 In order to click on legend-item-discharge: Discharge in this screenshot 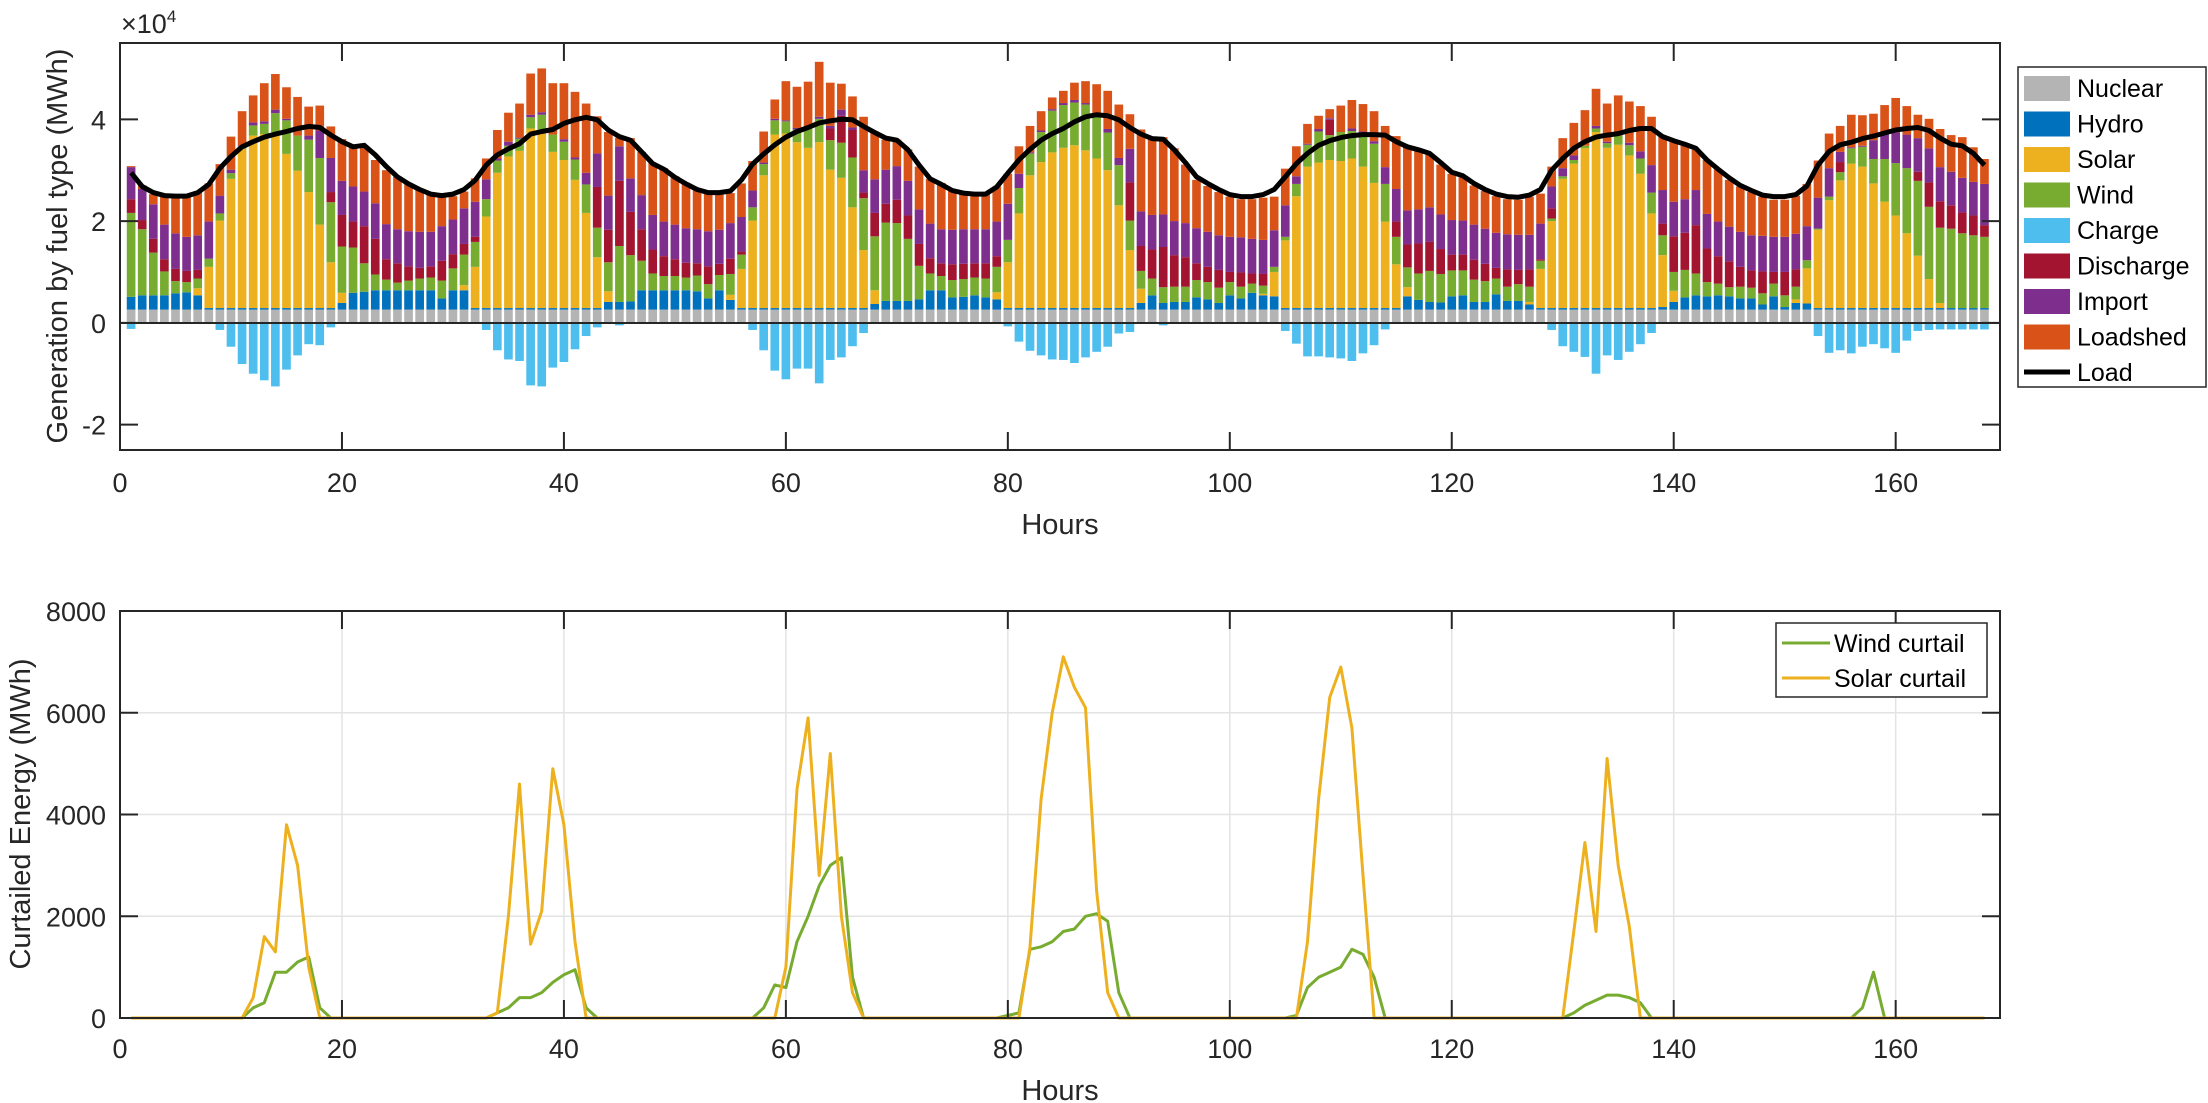, I will do `click(2107, 267)`.